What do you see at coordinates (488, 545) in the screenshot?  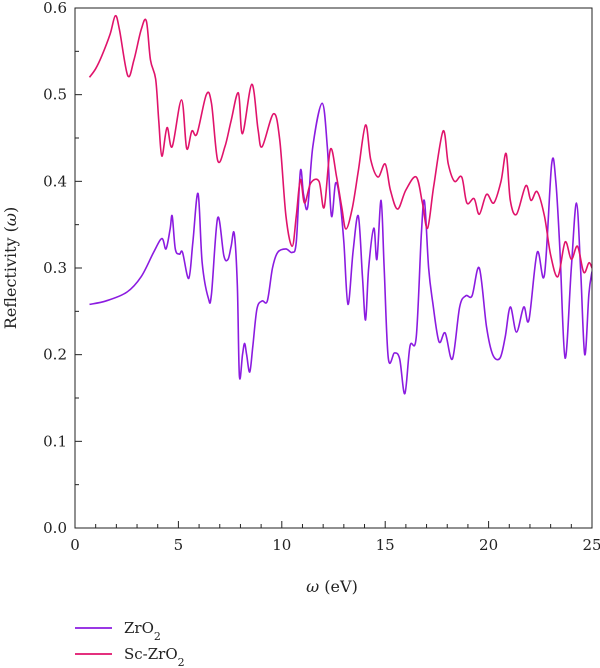 I see `x-tick-label: 20` at bounding box center [488, 545].